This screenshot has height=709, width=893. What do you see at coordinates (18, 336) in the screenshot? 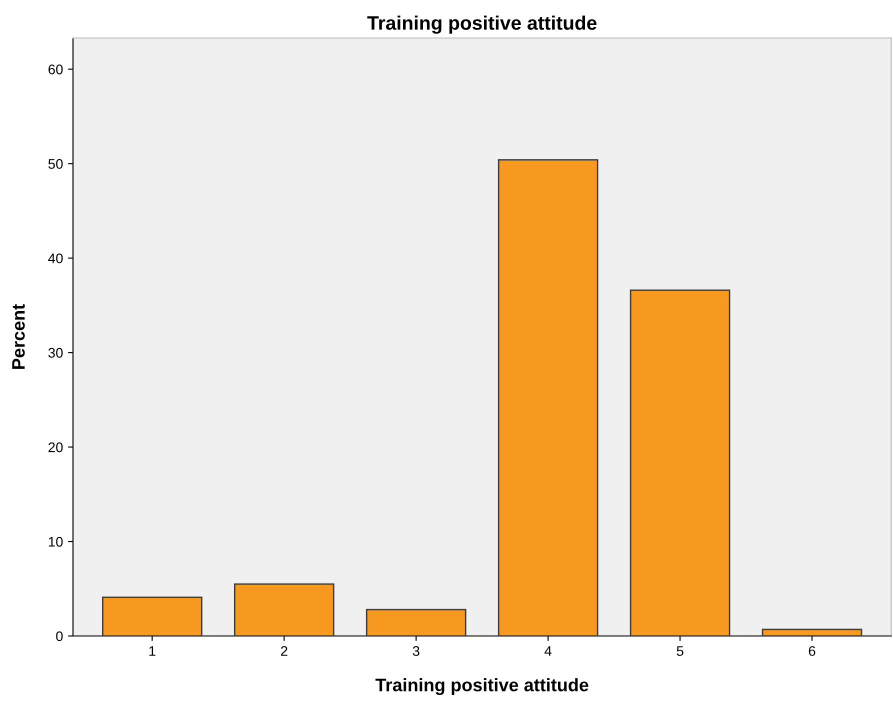
I see `y-axis-title: Percent` at bounding box center [18, 336].